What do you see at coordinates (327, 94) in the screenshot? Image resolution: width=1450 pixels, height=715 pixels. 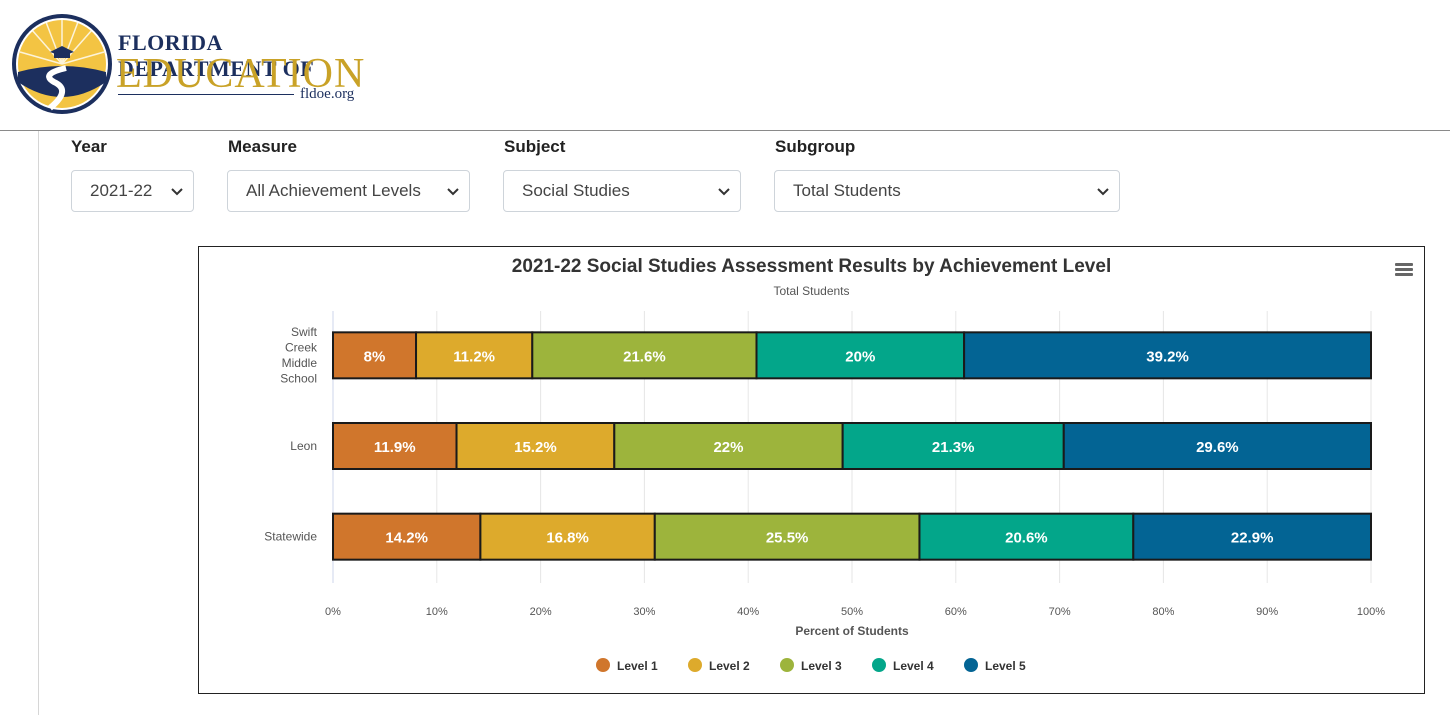 I see `logo-url: fldoe.org` at bounding box center [327, 94].